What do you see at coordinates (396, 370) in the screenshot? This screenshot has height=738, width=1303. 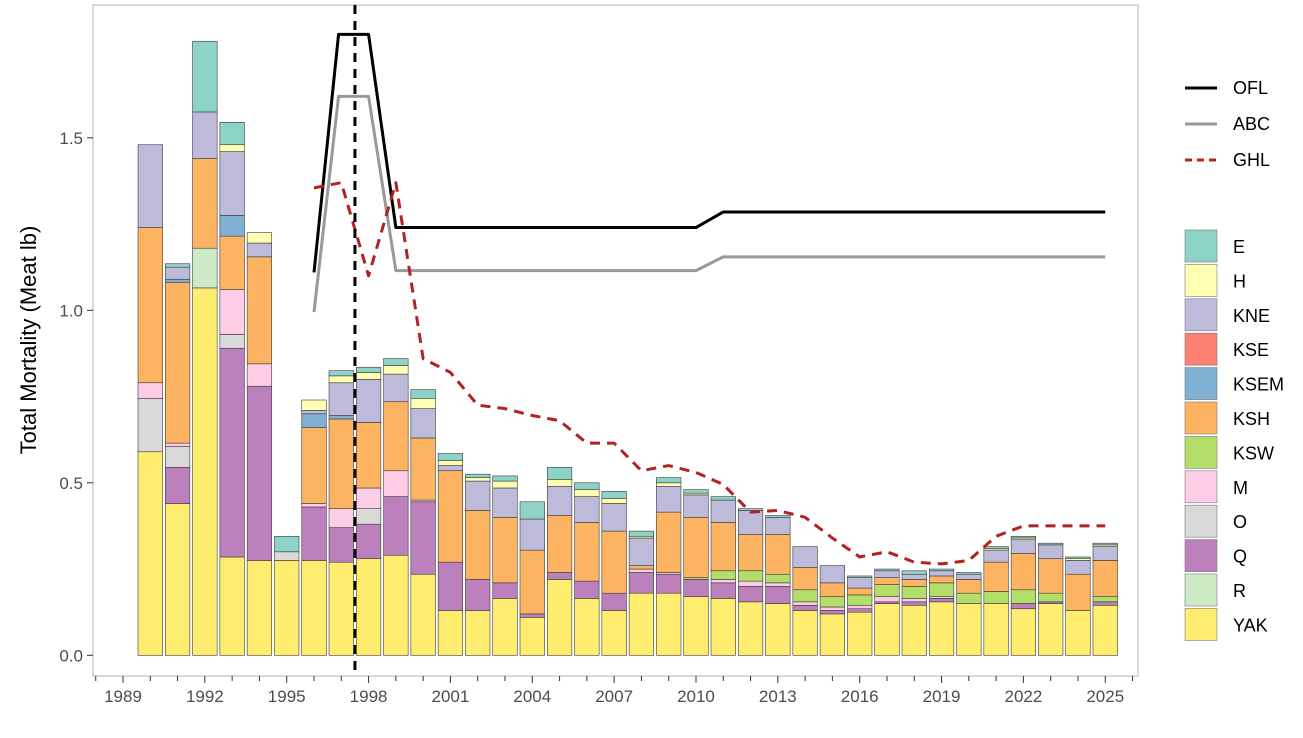 I see `bar-segment-1999-h` at bounding box center [396, 370].